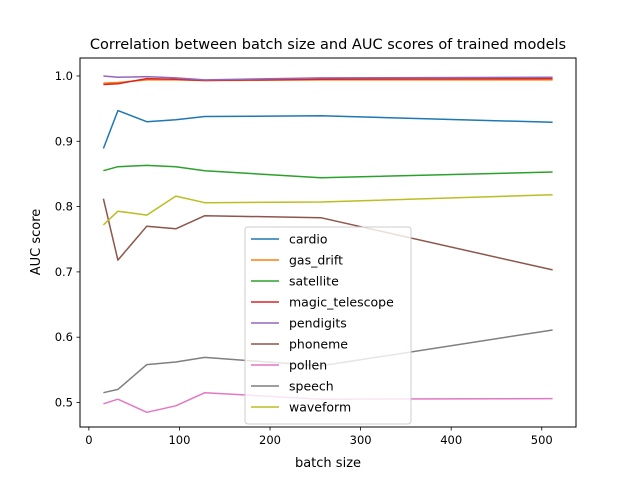 The height and width of the screenshot is (480, 640). I want to click on y-axis-label: AUC score, so click(36, 242).